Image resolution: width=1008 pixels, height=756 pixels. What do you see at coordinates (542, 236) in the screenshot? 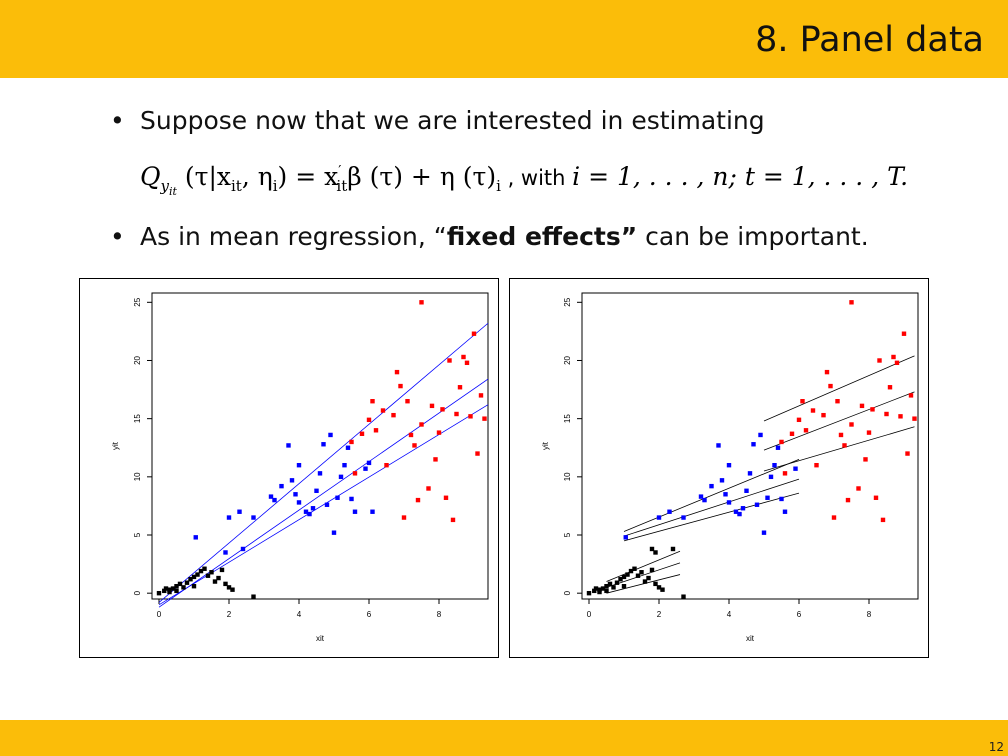
I see `bullet-2-bold: fixed effects”` at bounding box center [542, 236].